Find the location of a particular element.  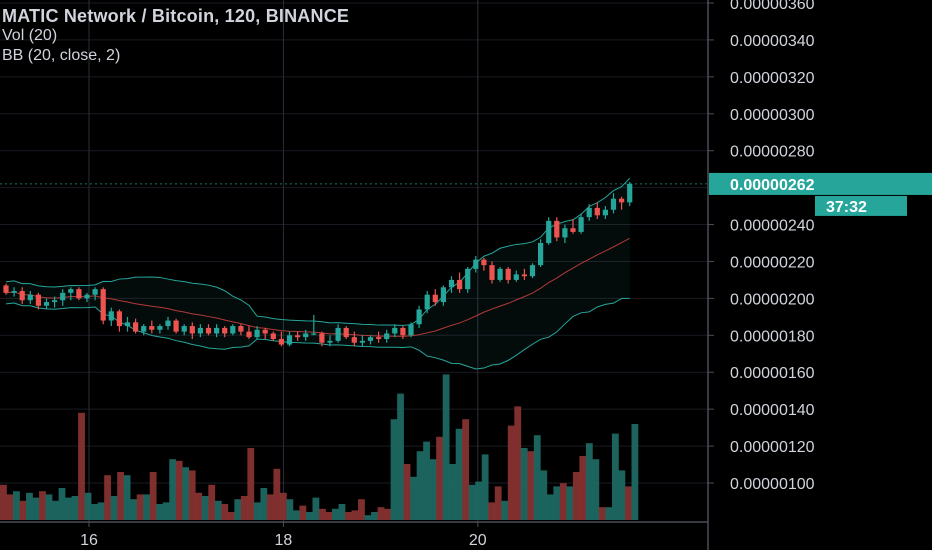

price-tick-label: 0.00000320 is located at coordinates (772, 78).